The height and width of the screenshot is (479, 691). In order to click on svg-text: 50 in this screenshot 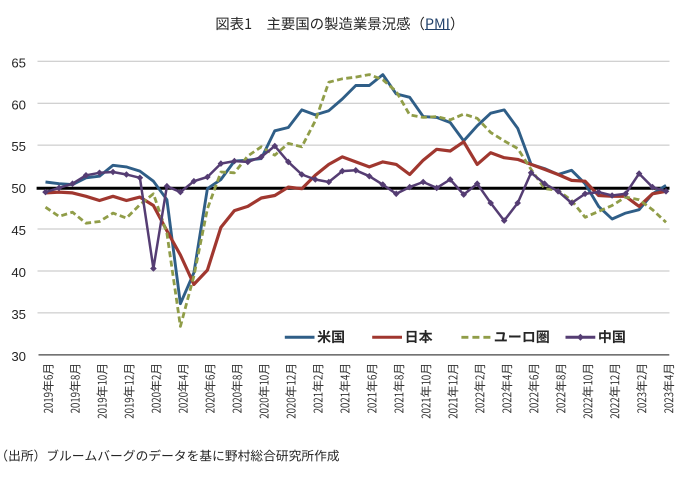, I will do `click(18, 188)`.